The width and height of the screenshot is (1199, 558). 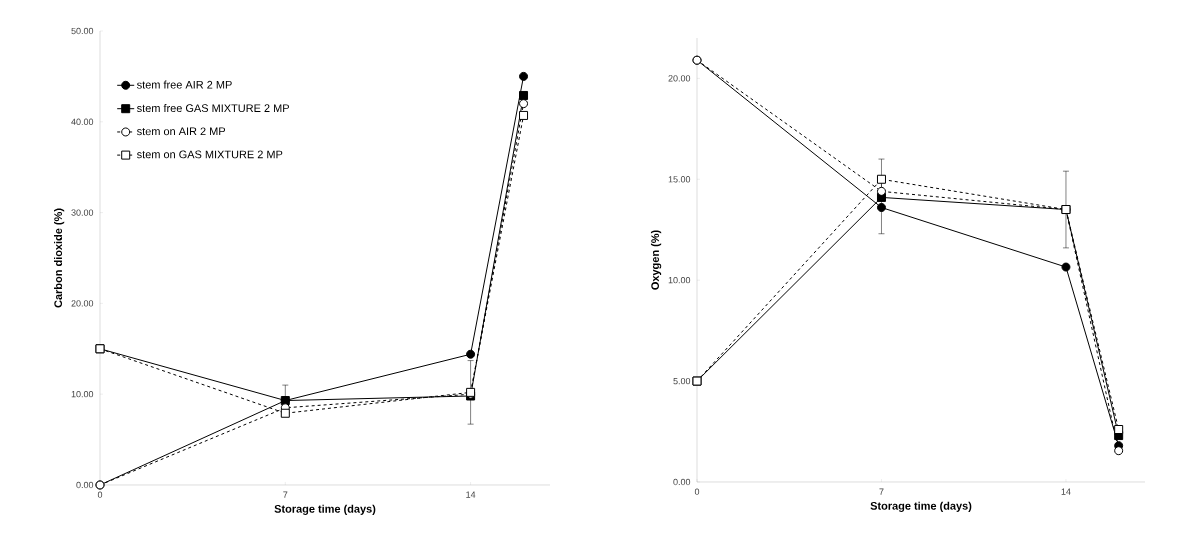 What do you see at coordinates (82, 212) in the screenshot?
I see `y-tick-label: 30.00` at bounding box center [82, 212].